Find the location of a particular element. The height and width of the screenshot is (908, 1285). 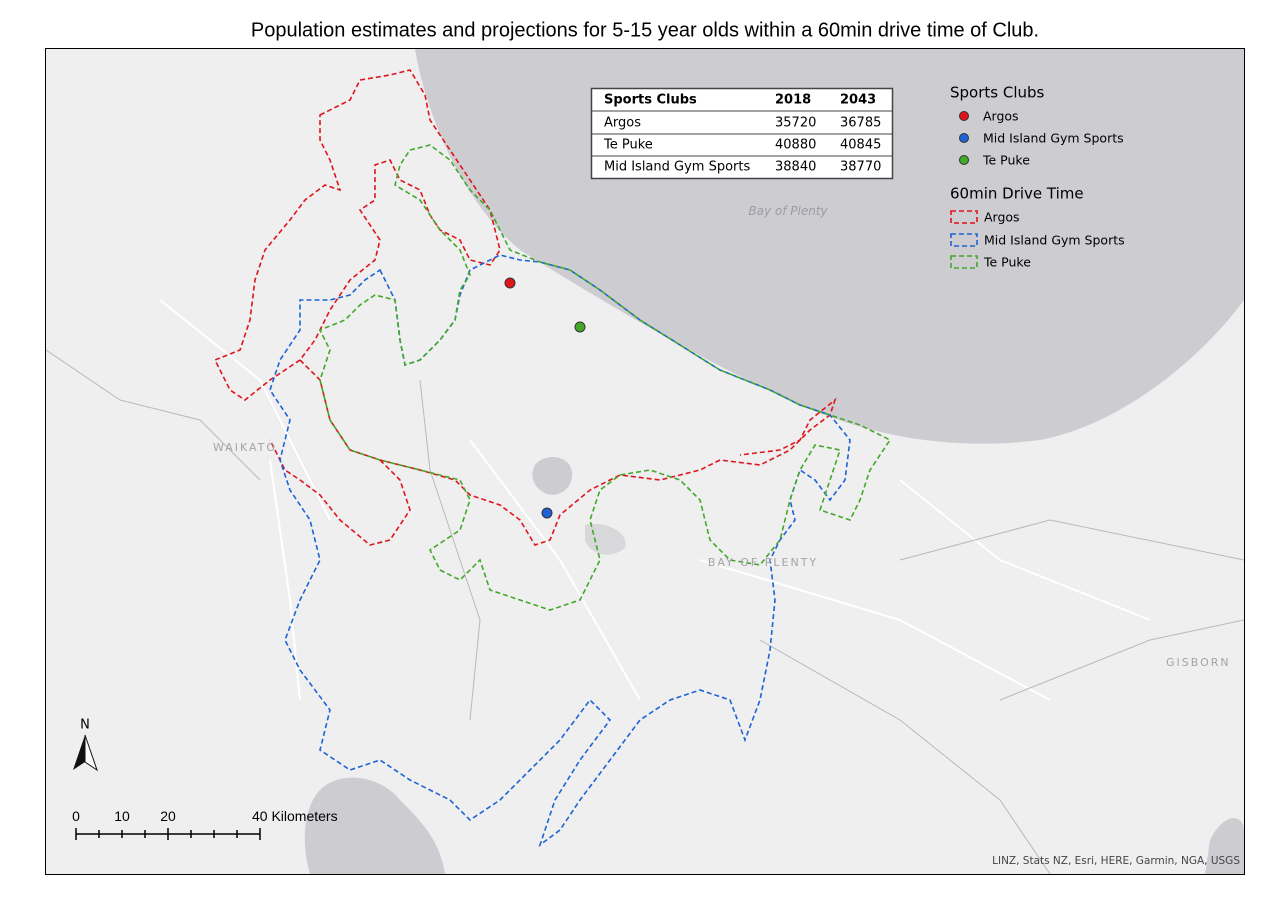

scale-bar: 0 10 20 40 Kilometers is located at coordinates (205, 824).